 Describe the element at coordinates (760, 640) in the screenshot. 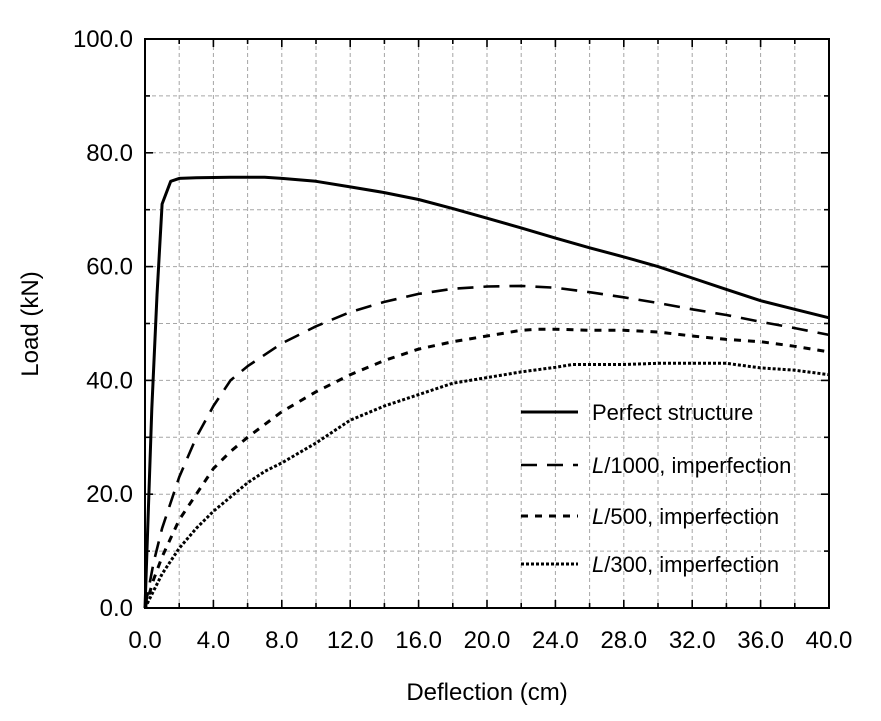

I see `x-tick-label: 36.0` at that location.